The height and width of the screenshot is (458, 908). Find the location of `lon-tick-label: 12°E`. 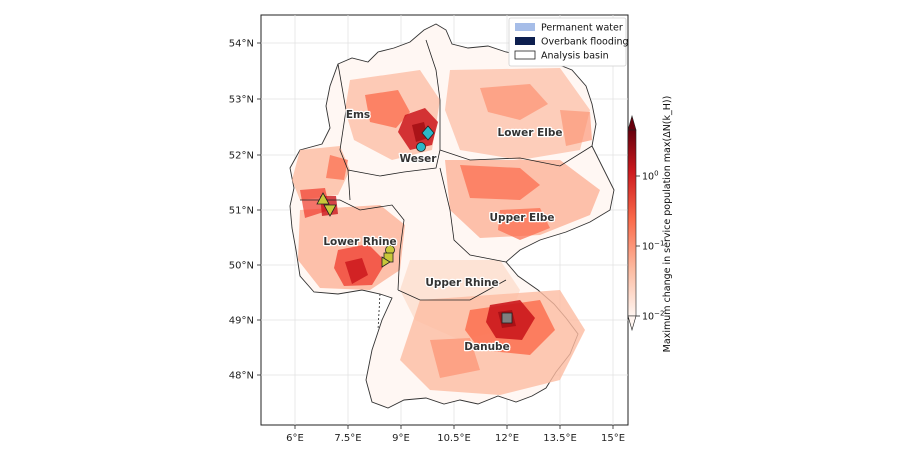

lon-tick-label: 12°E is located at coordinates (507, 438).